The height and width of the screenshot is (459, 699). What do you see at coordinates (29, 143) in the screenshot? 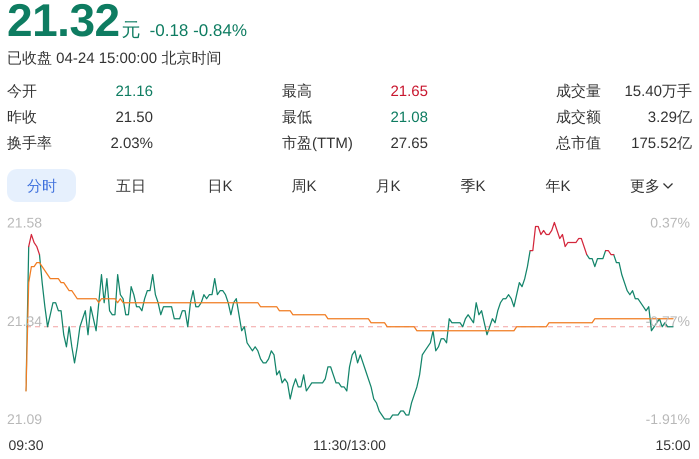
I see `text: 换手率` at bounding box center [29, 143].